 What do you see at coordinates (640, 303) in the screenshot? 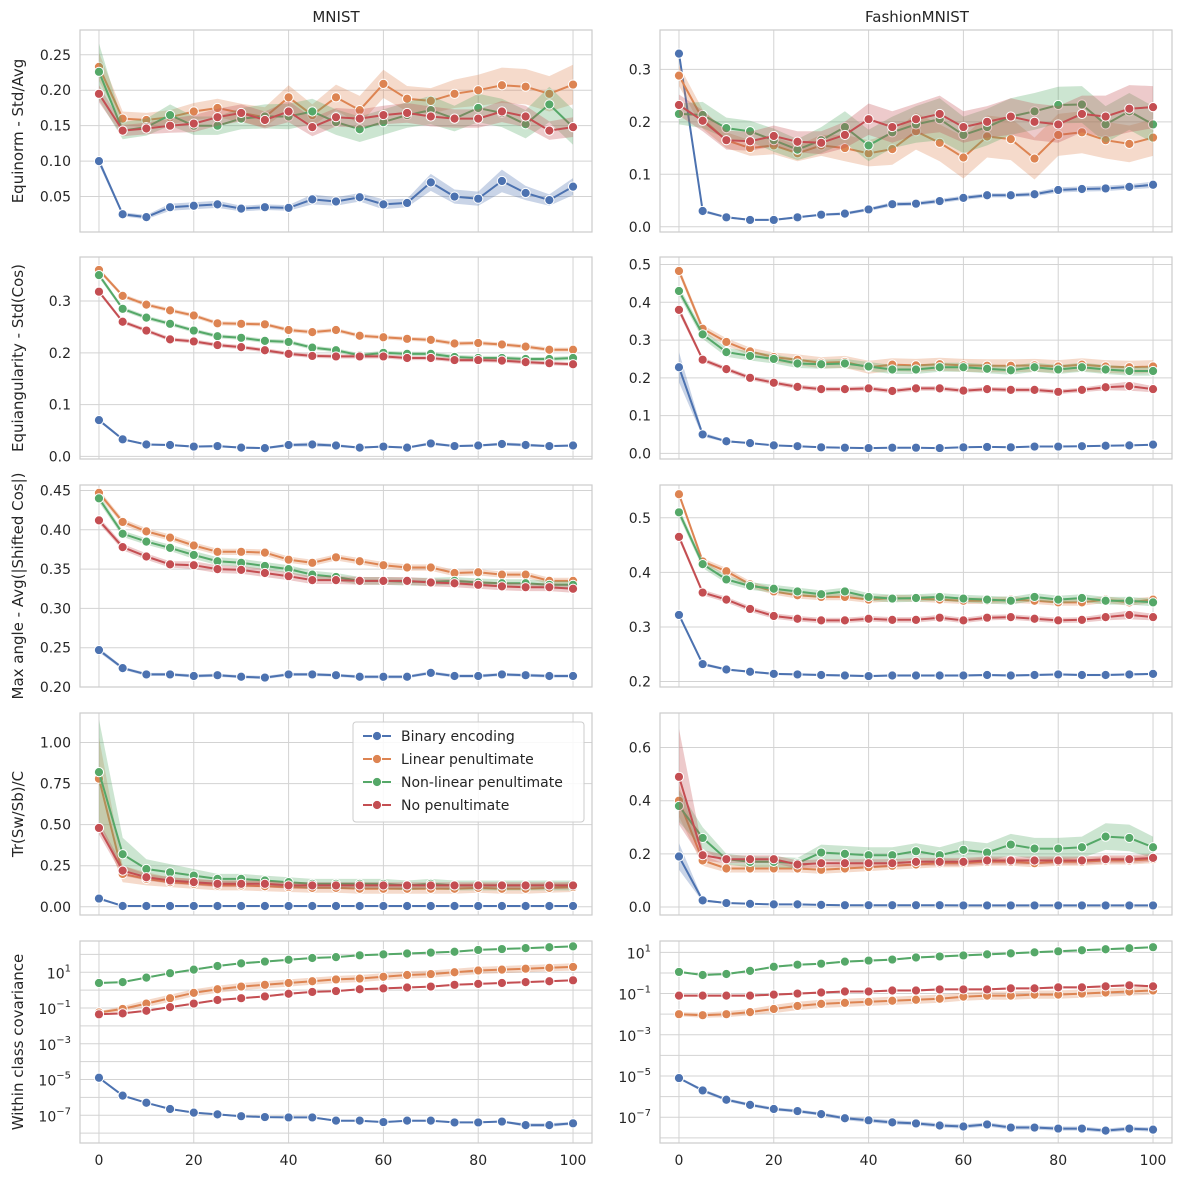
I see `y-tick-label: 0.4` at bounding box center [640, 303].